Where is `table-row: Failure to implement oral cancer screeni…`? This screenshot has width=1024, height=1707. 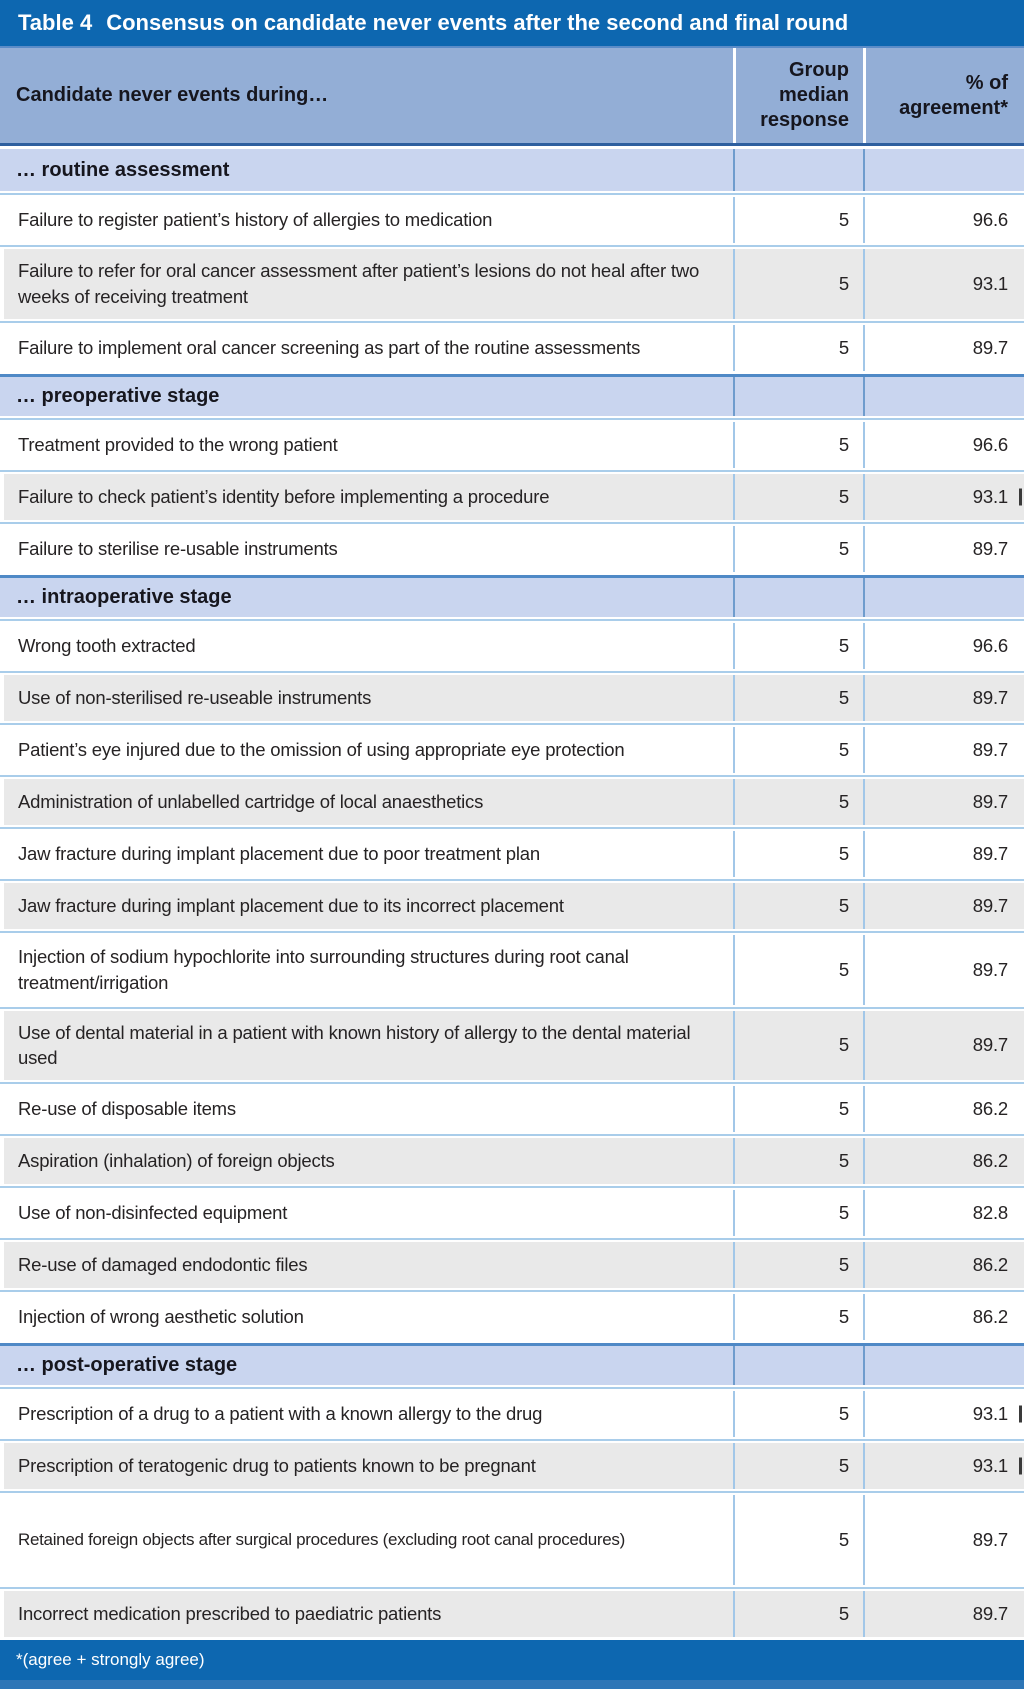 table-row: Failure to implement oral cancer screeni… is located at coordinates (512, 347).